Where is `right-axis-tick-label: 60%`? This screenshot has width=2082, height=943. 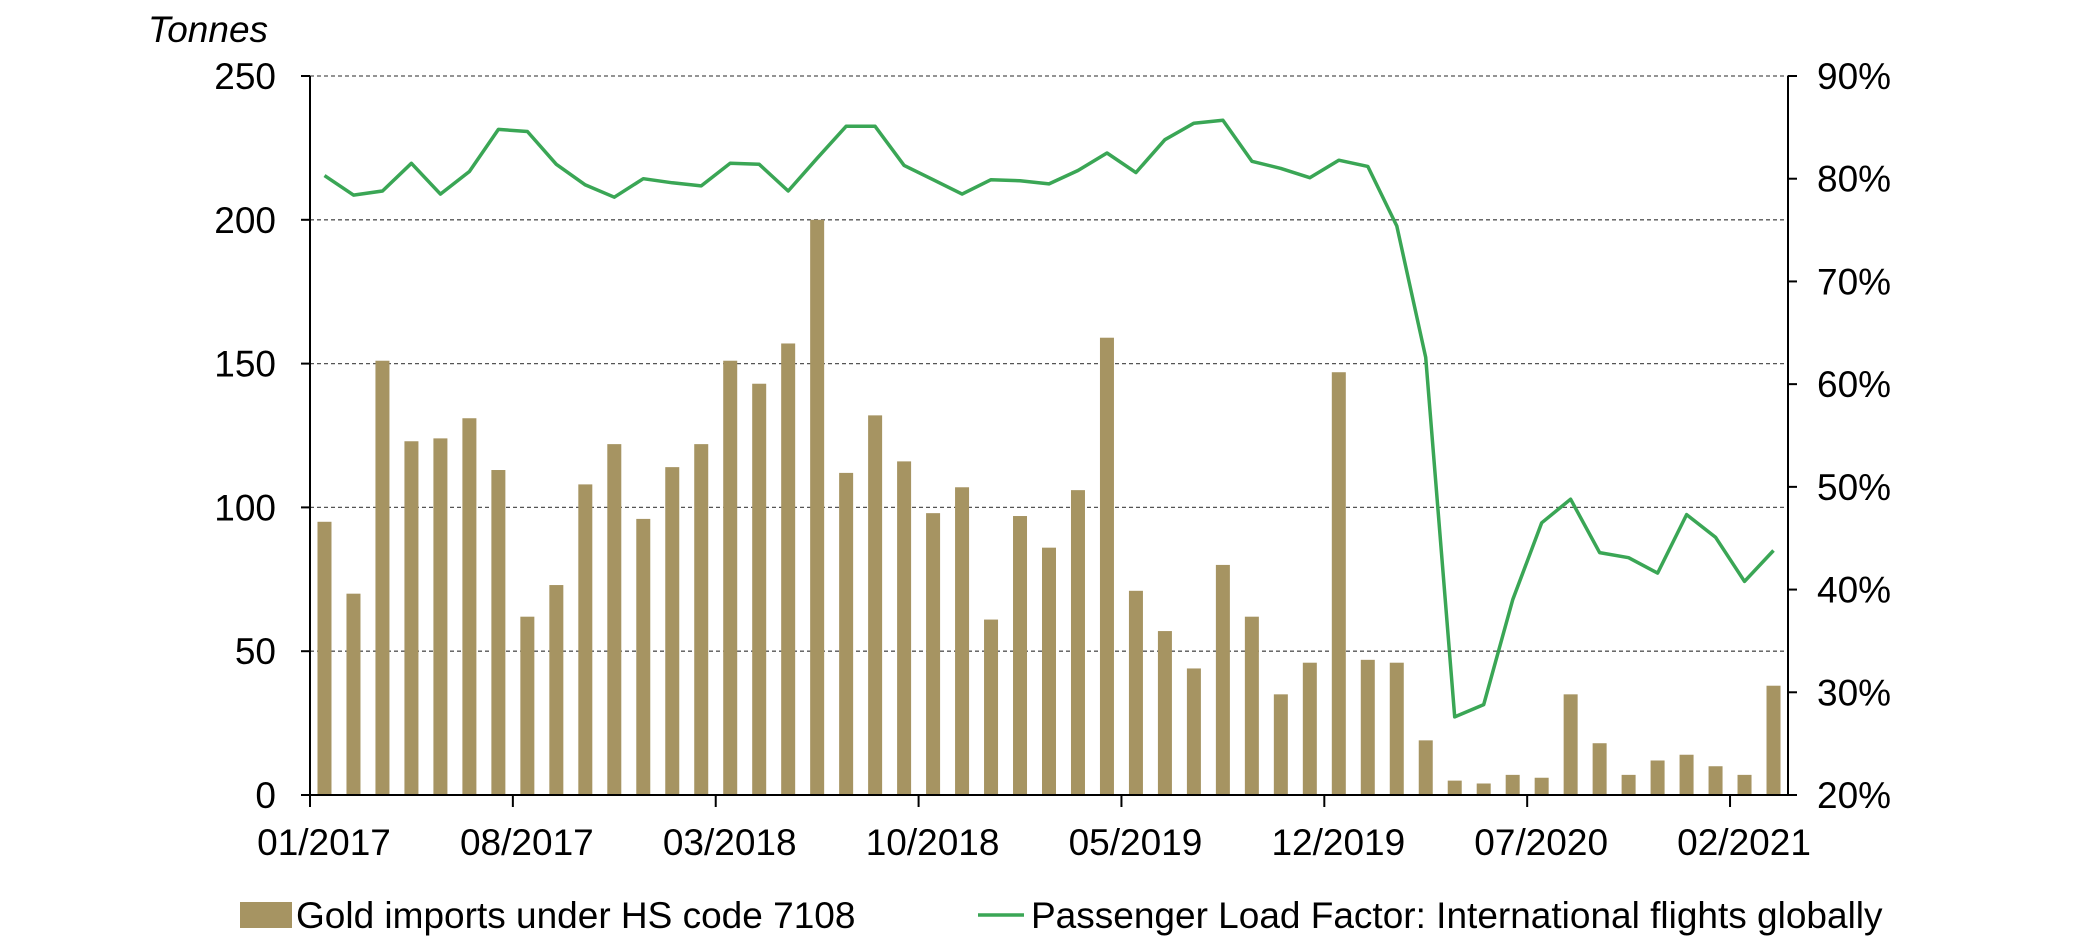
right-axis-tick-label: 60% is located at coordinates (1854, 384).